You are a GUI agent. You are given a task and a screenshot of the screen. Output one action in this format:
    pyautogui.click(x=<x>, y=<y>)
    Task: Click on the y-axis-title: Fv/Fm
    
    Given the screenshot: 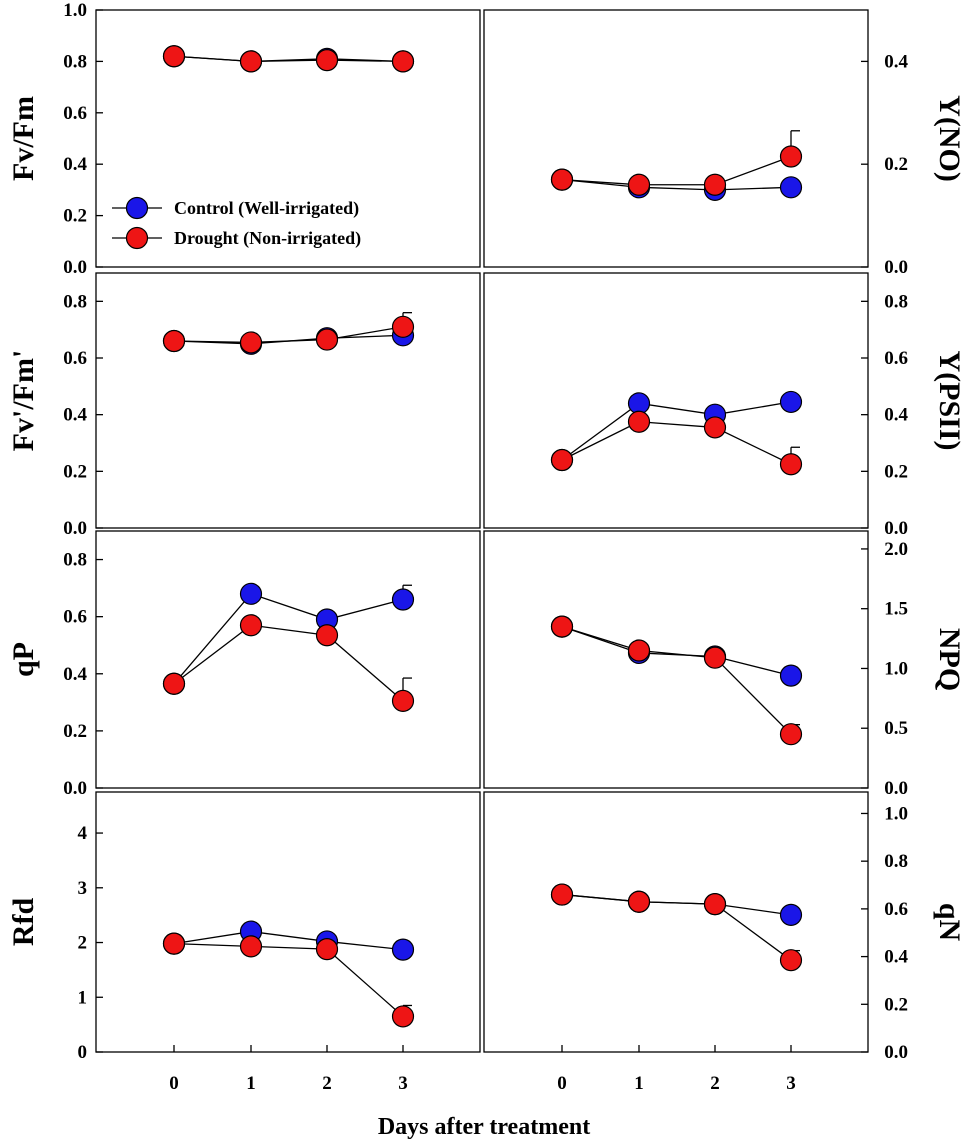 What is the action you would take?
    pyautogui.click(x=23, y=138)
    